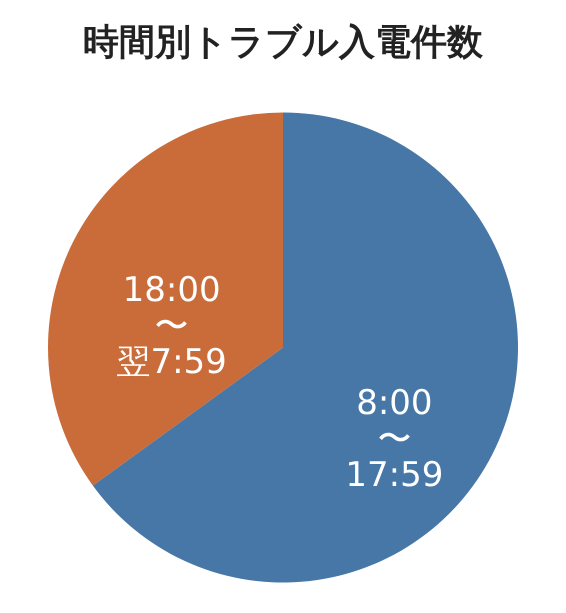 Image resolution: width=566 pixels, height=613 pixels. Describe the element at coordinates (171, 326) in the screenshot. I see `slice-label: 18:00〜翌7:59` at that location.